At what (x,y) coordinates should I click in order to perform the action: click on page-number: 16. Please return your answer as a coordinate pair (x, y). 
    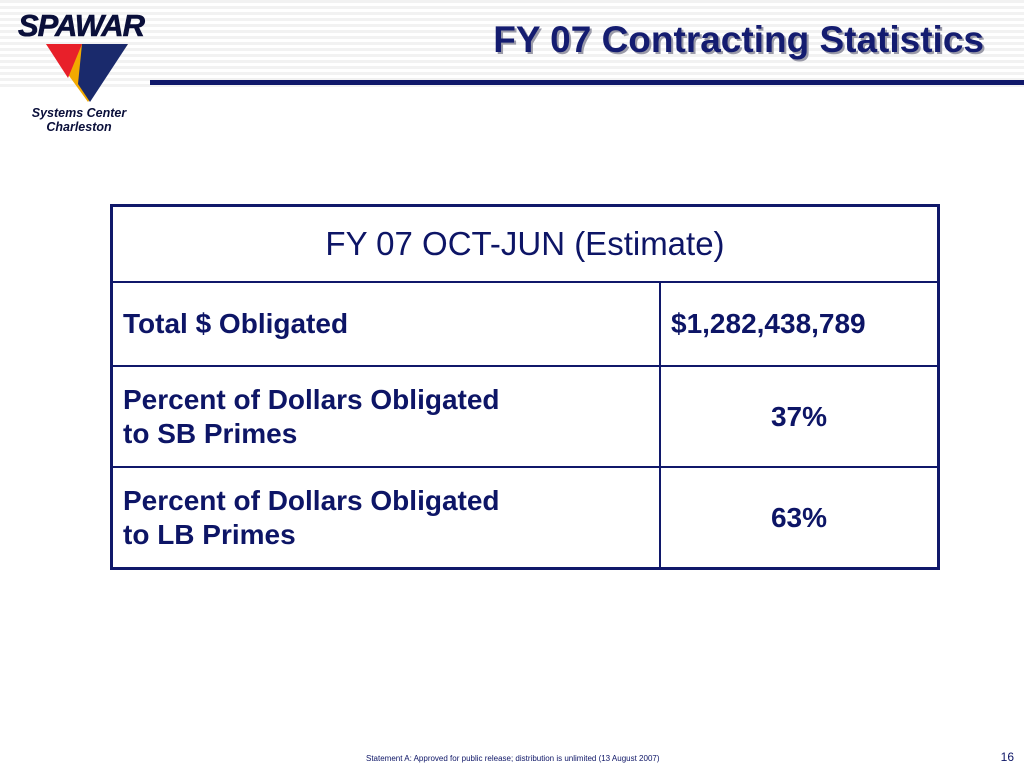
    Looking at the image, I should click on (1007, 757).